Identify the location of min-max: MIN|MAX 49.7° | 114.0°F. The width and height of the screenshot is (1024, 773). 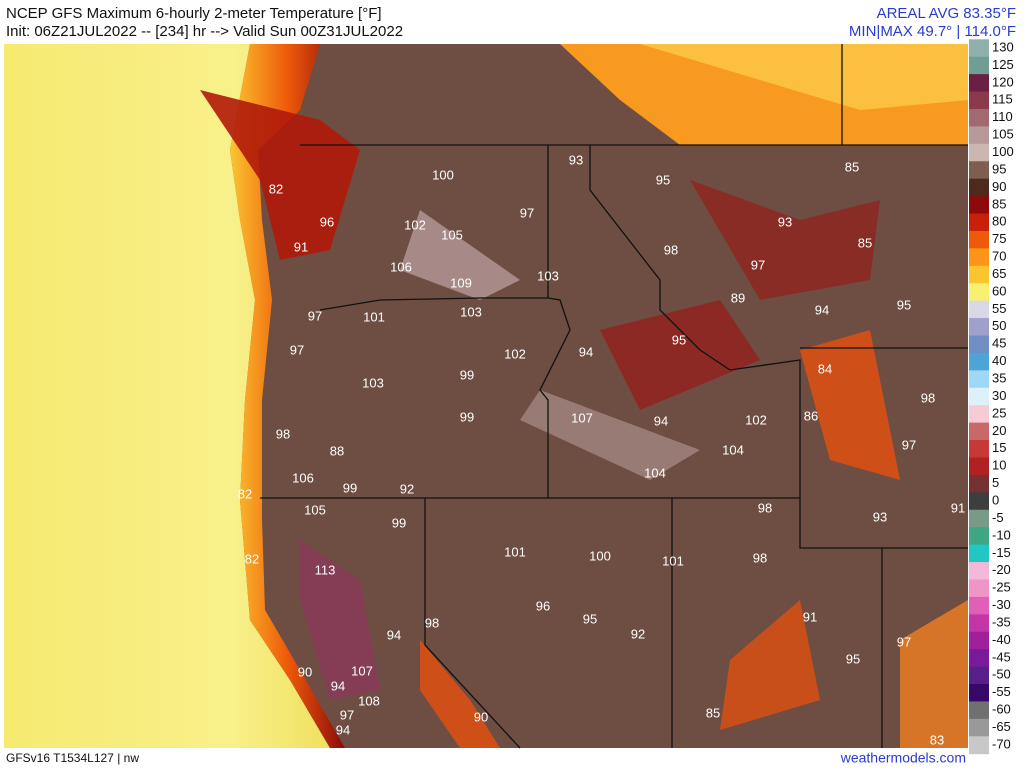
(932, 31).